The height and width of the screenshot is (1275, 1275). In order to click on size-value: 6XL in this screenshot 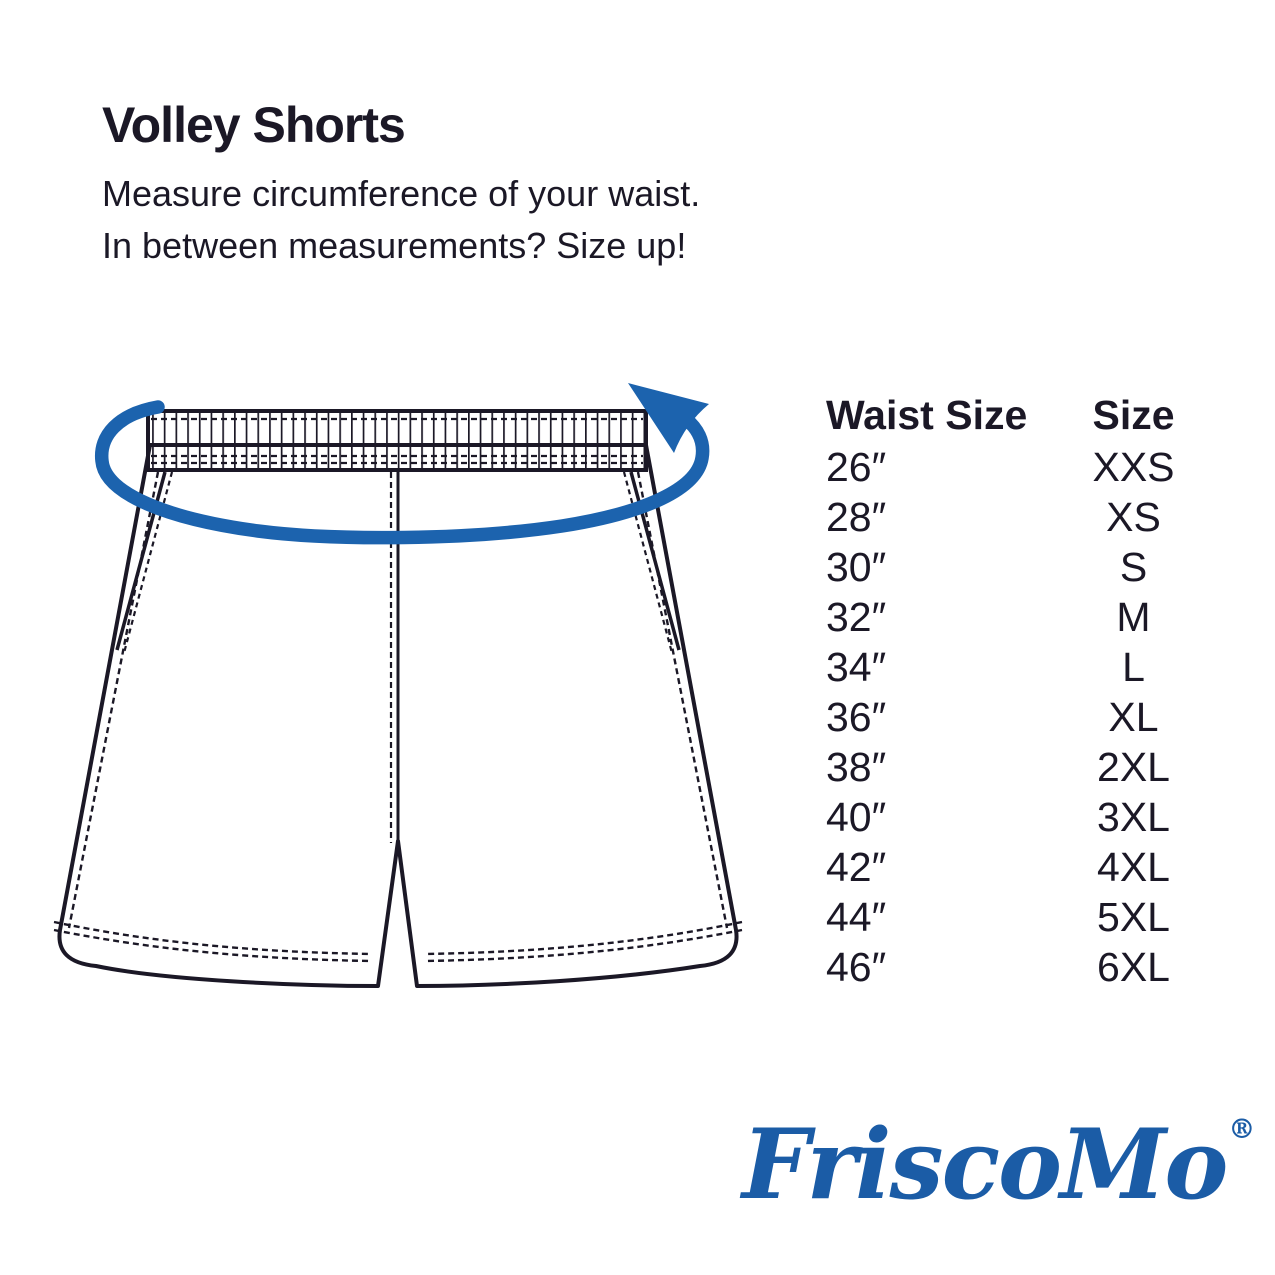, I will do `click(1133, 966)`.